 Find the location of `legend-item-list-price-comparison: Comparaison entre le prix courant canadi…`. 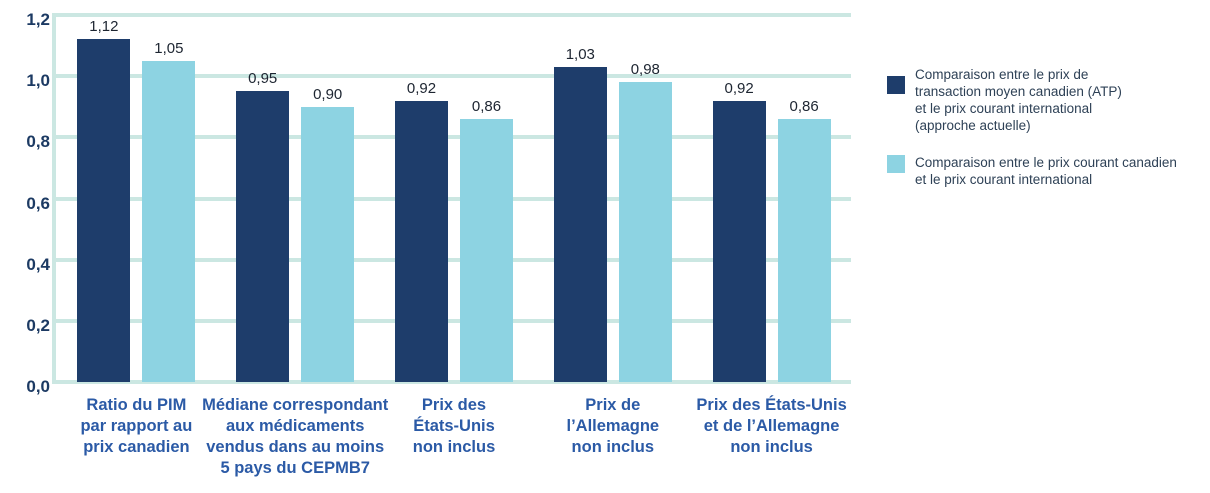

legend-item-list-price-comparison: Comparaison entre le prix courant canadi… is located at coordinates (1032, 171).